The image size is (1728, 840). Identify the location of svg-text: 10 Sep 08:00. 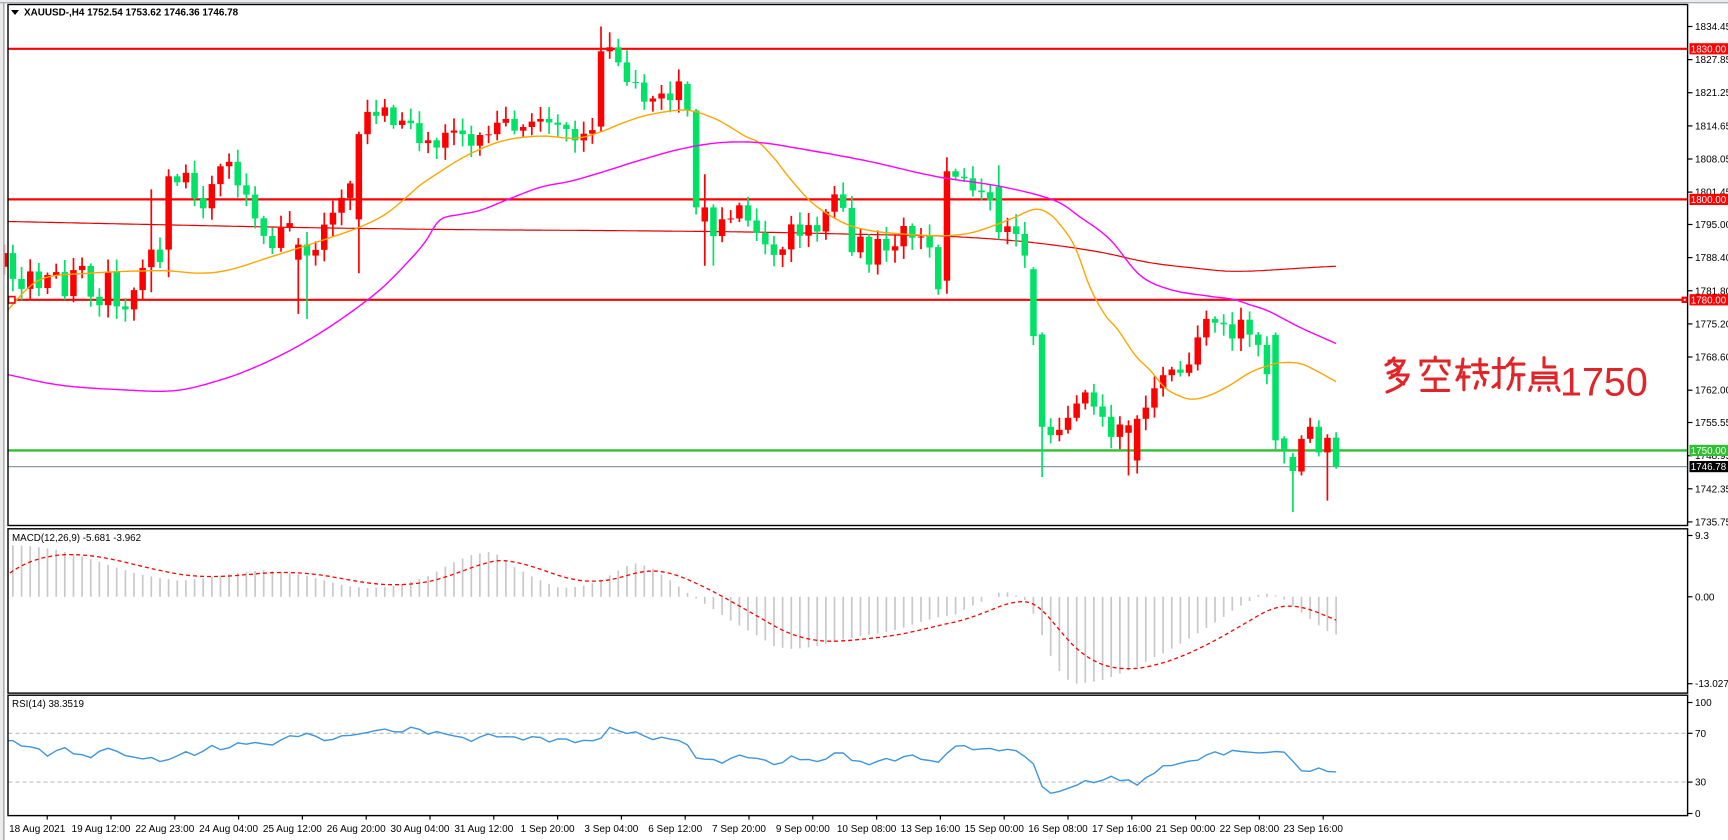
(867, 829).